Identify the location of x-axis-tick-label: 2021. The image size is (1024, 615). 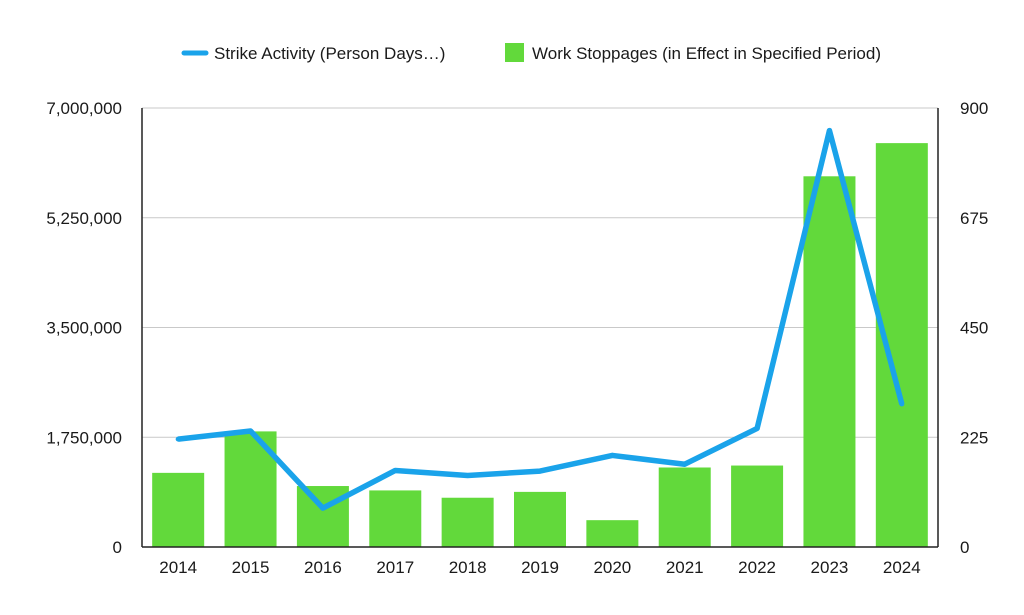
(685, 567).